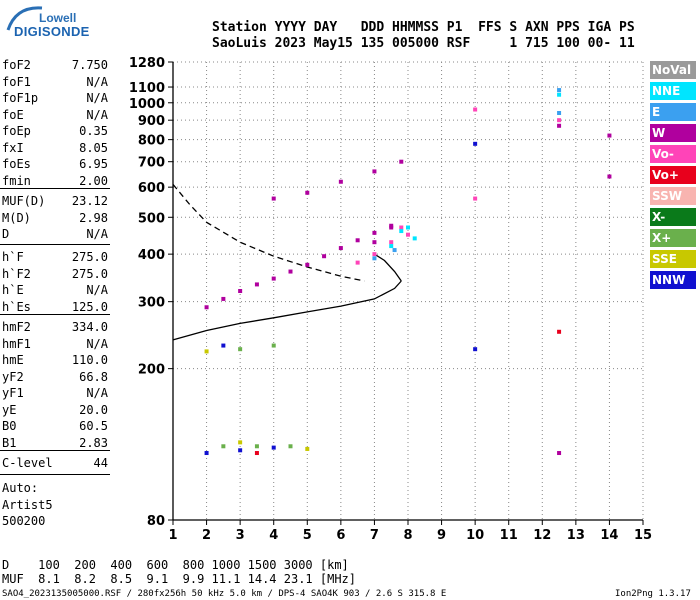 This screenshot has height=600, width=700. I want to click on param-row: foF2 7.750, so click(55, 66).